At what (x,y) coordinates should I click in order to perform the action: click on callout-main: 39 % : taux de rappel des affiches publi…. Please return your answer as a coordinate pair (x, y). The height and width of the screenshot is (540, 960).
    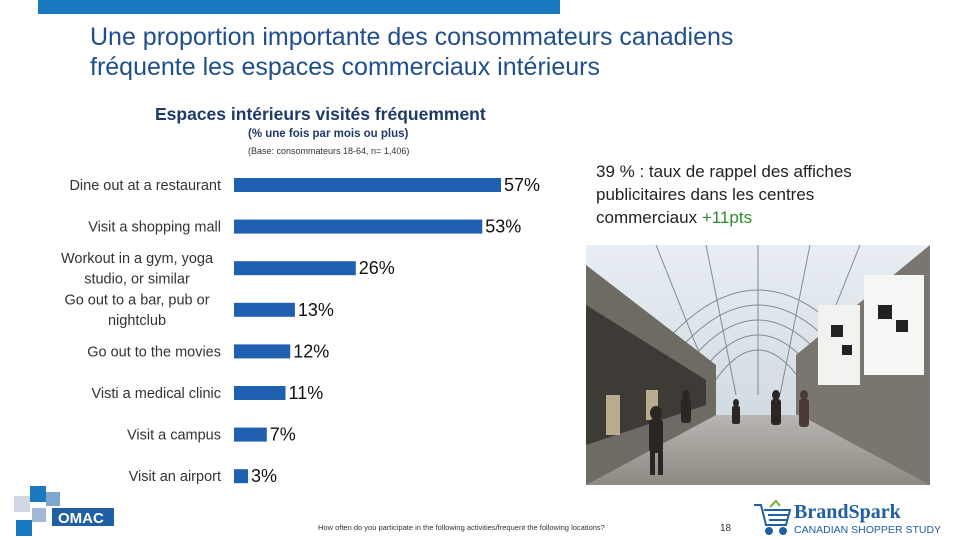
    Looking at the image, I should click on (724, 194).